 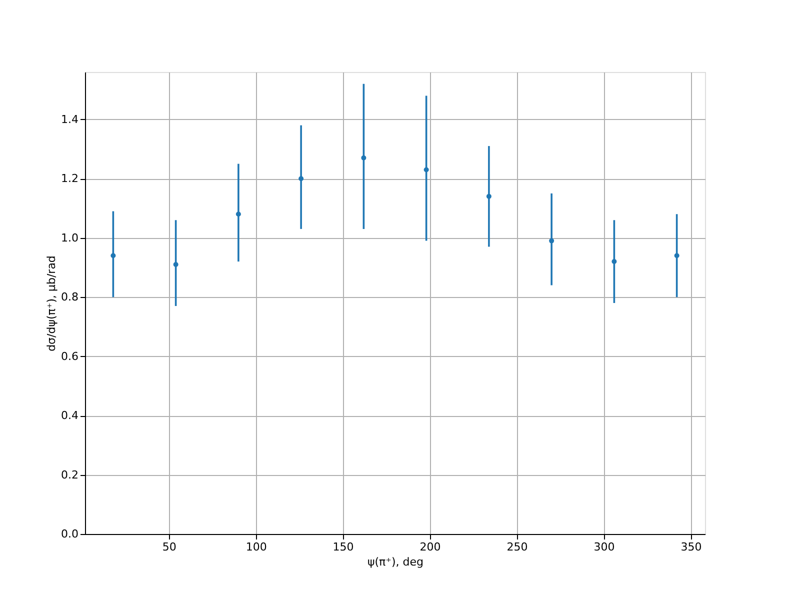 What do you see at coordinates (69, 119) in the screenshot?
I see `y-tick-label: 1.4` at bounding box center [69, 119].